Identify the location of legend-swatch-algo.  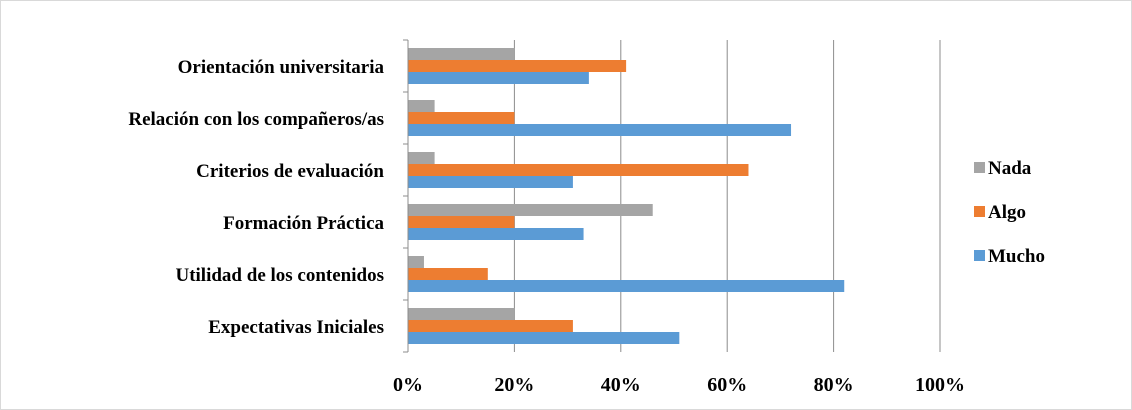
(979, 211).